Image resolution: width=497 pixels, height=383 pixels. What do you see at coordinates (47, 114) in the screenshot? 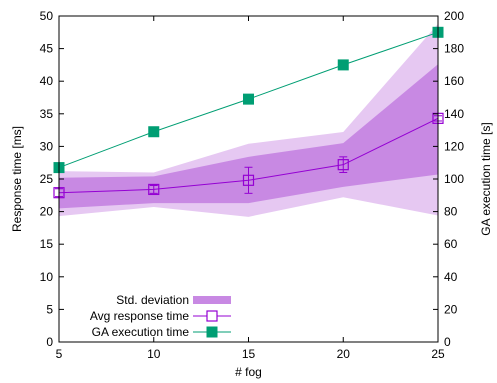
I see `y-tick-label: 35` at bounding box center [47, 114].